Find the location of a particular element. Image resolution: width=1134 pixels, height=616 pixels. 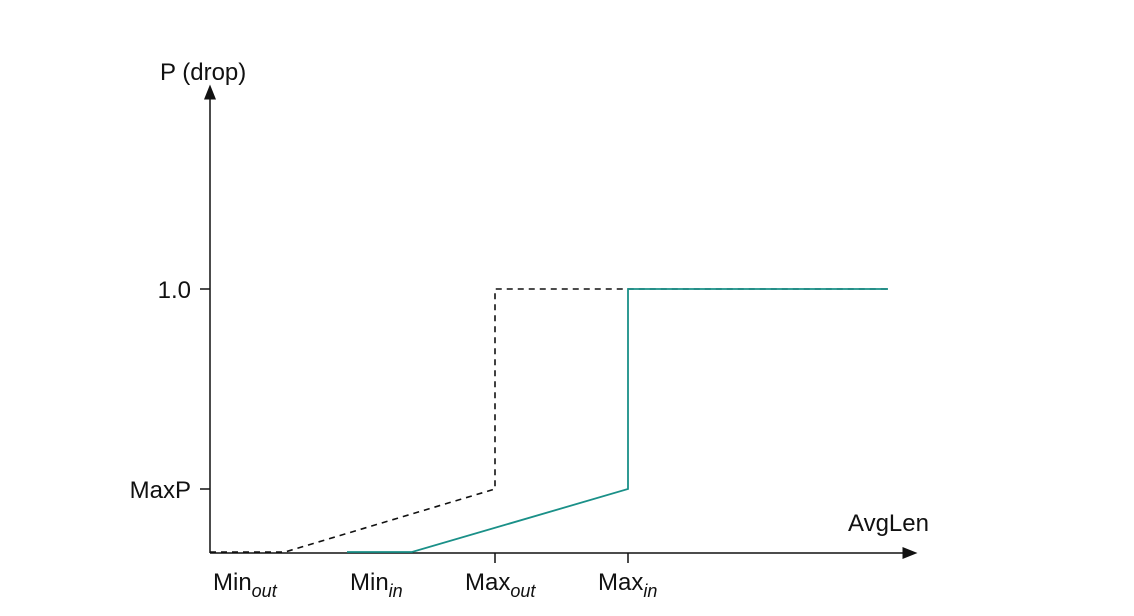

x-tick-label: Maxout is located at coordinates (500, 585).